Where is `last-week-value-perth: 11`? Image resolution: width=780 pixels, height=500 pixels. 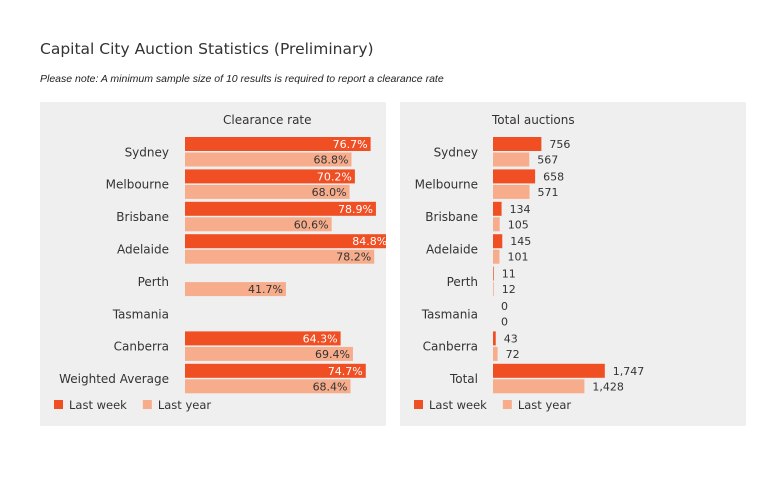
last-week-value-perth: 11 is located at coordinates (509, 274).